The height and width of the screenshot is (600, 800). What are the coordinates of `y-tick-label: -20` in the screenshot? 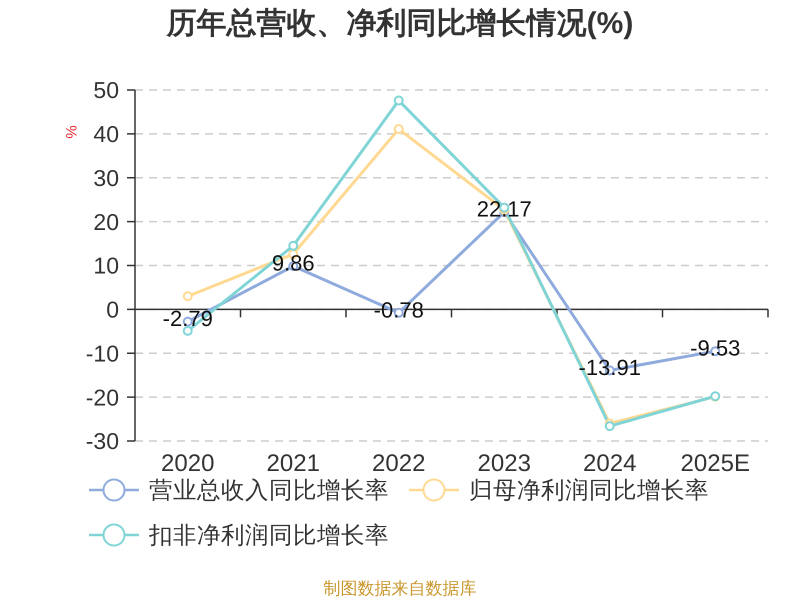 It's located at (102, 397).